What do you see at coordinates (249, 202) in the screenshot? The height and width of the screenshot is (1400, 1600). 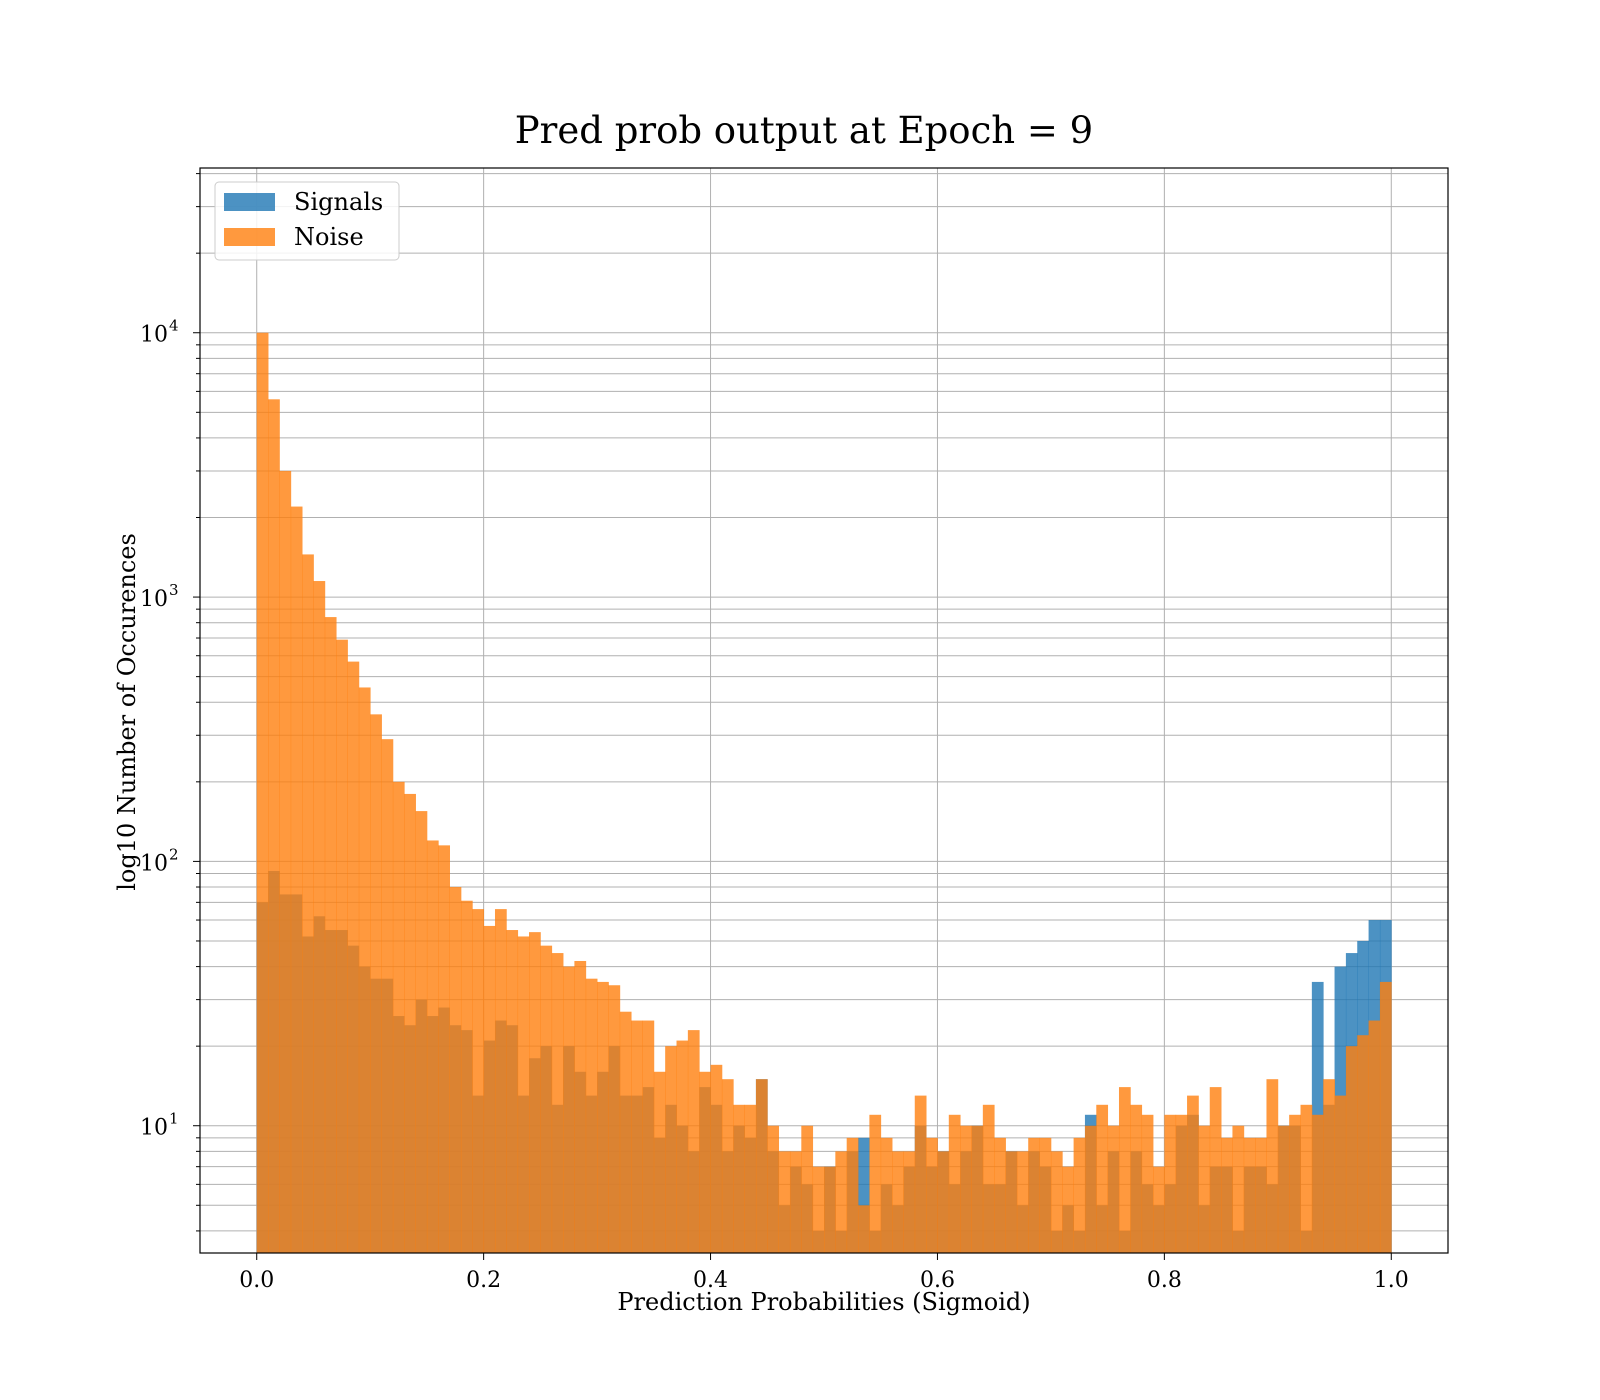 I see `legend-swatch-signals` at bounding box center [249, 202].